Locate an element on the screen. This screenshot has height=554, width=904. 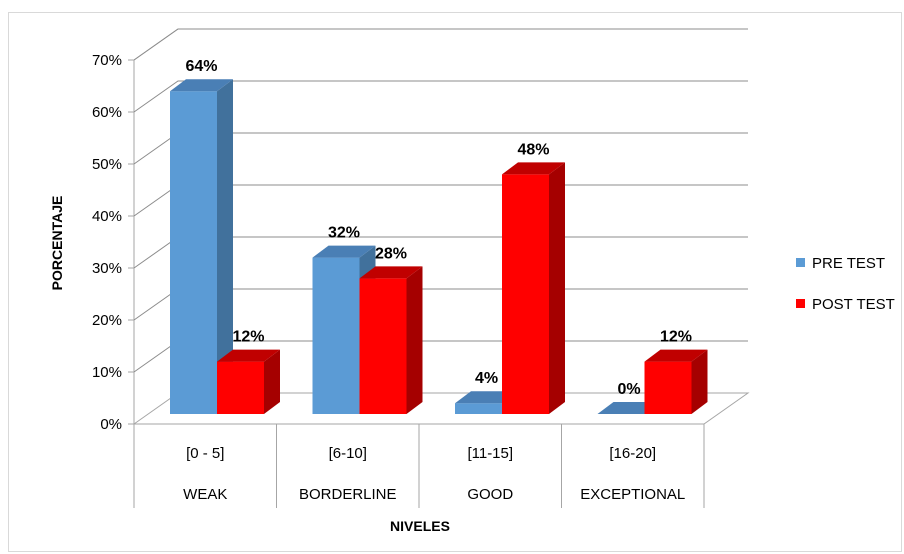
legend-label-post-test: POST TEST is located at coordinates (853, 304).